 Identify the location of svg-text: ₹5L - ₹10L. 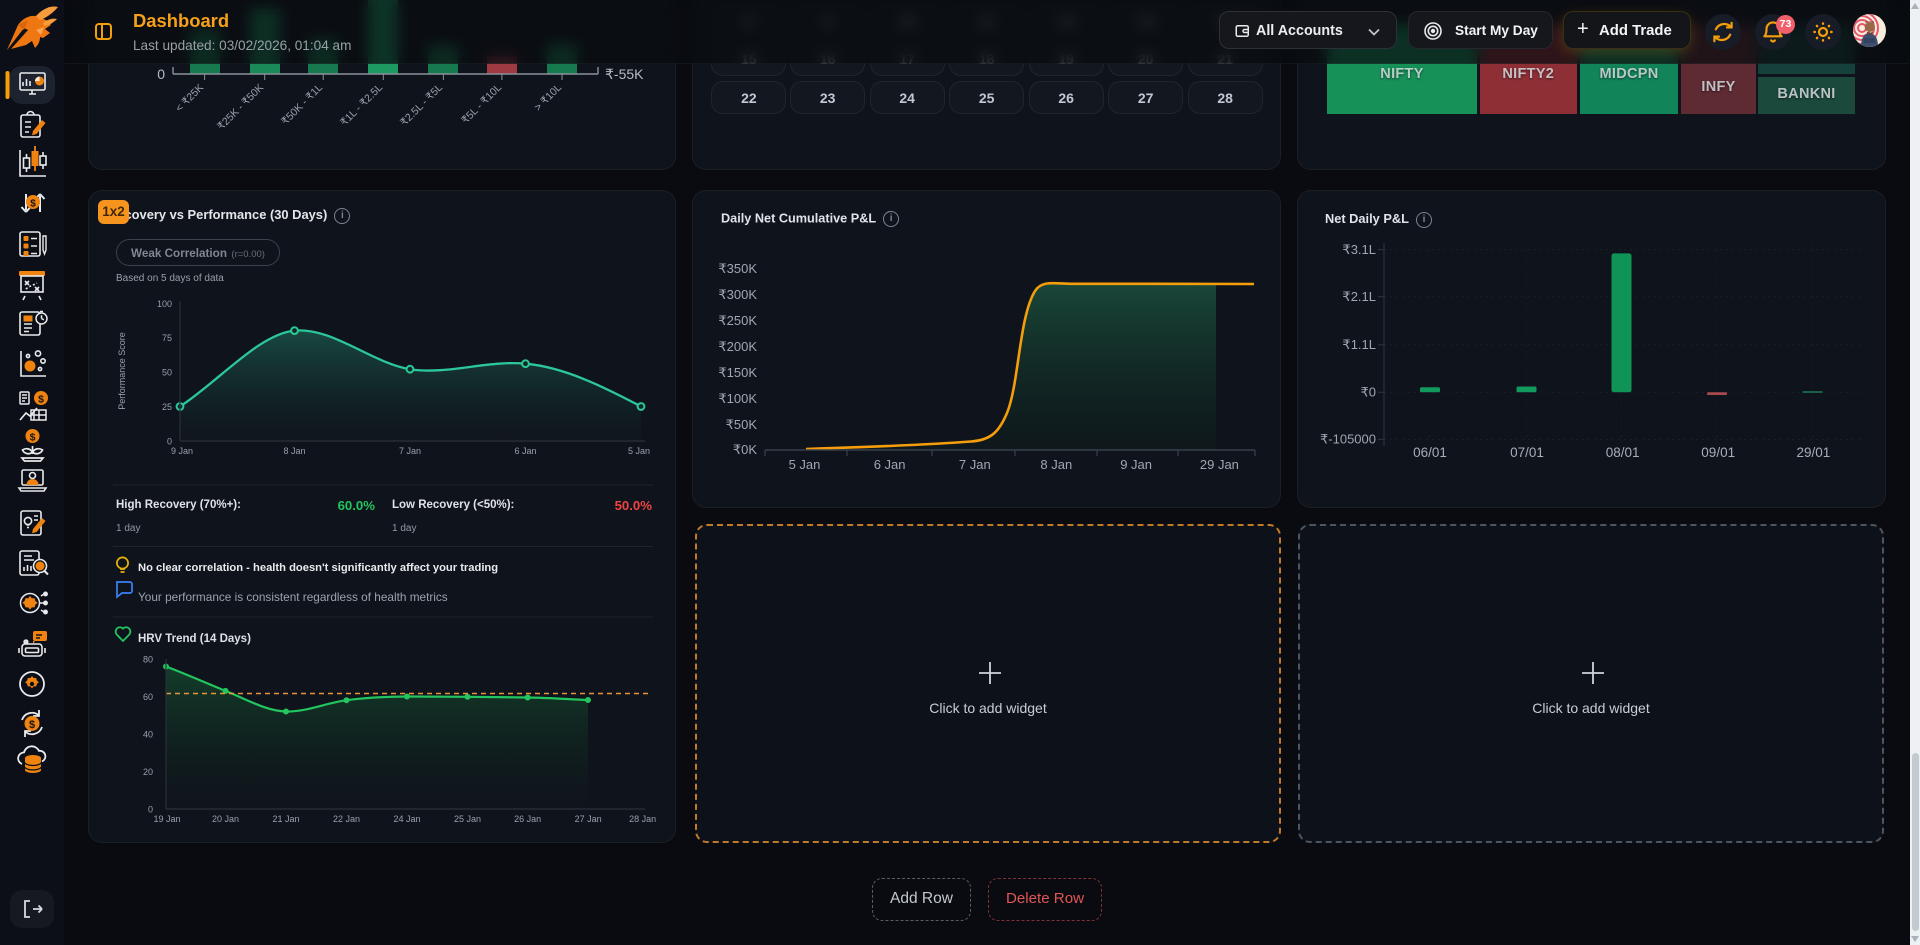
(481, 104).